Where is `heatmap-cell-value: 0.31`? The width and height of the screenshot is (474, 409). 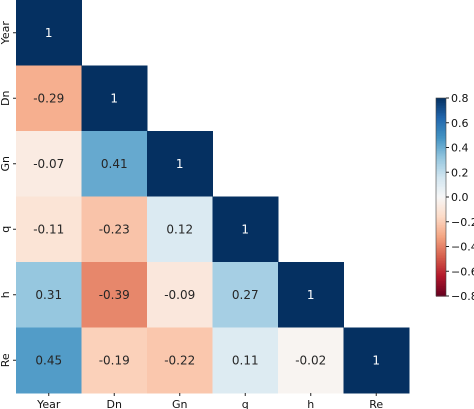
heatmap-cell-value: 0.31 is located at coordinates (48, 295).